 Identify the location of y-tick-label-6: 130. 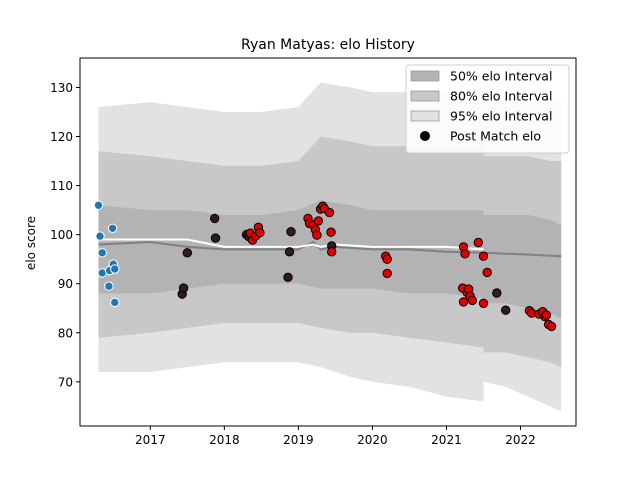
(61, 88).